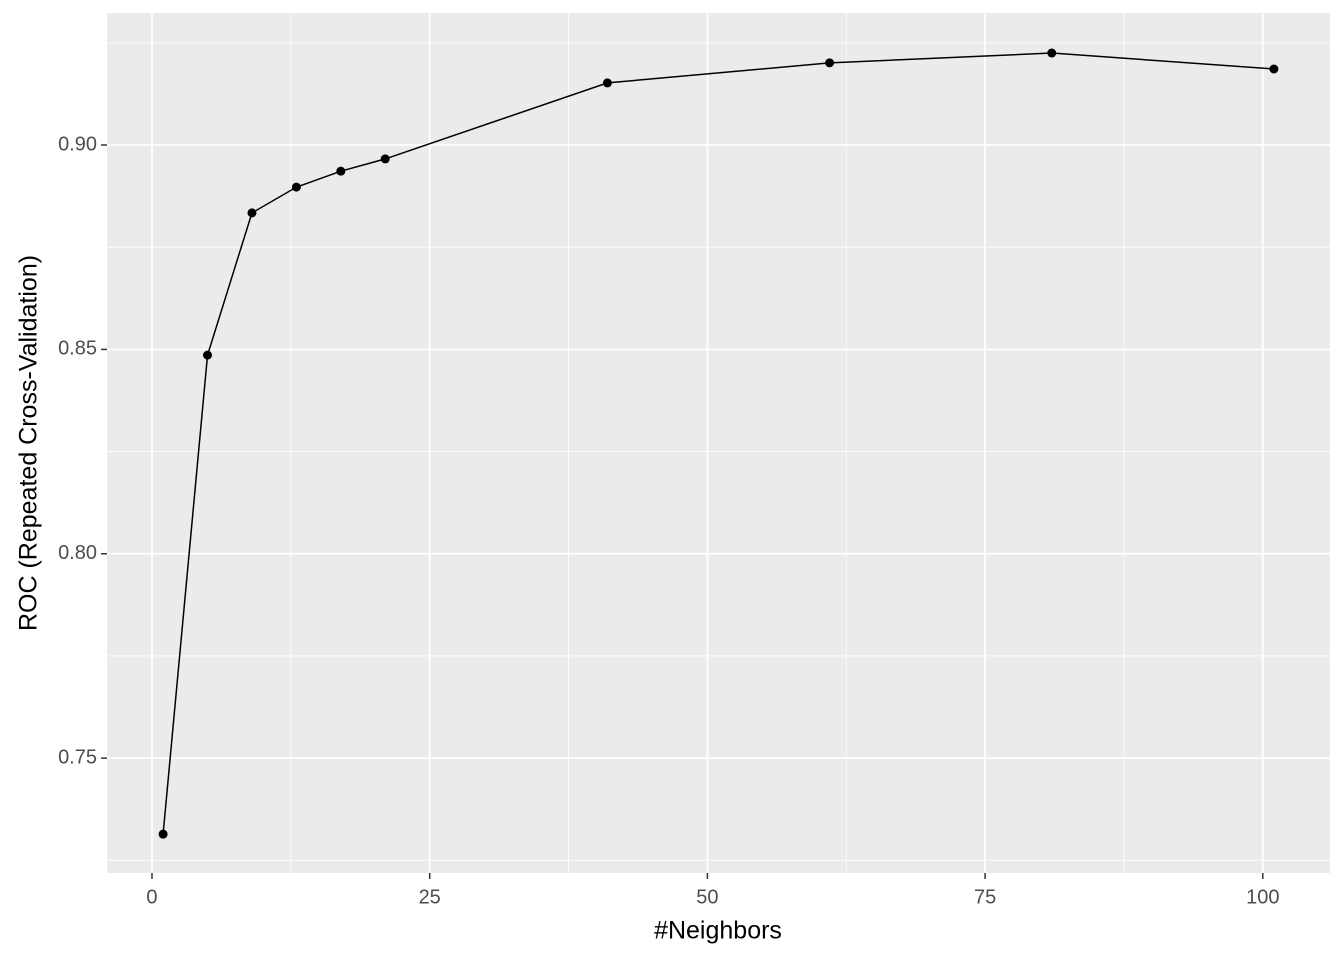 Image resolution: width=1344 pixels, height=960 pixels. I want to click on y-axis-title: ROC (Repeated Cross-Validation), so click(29, 443).